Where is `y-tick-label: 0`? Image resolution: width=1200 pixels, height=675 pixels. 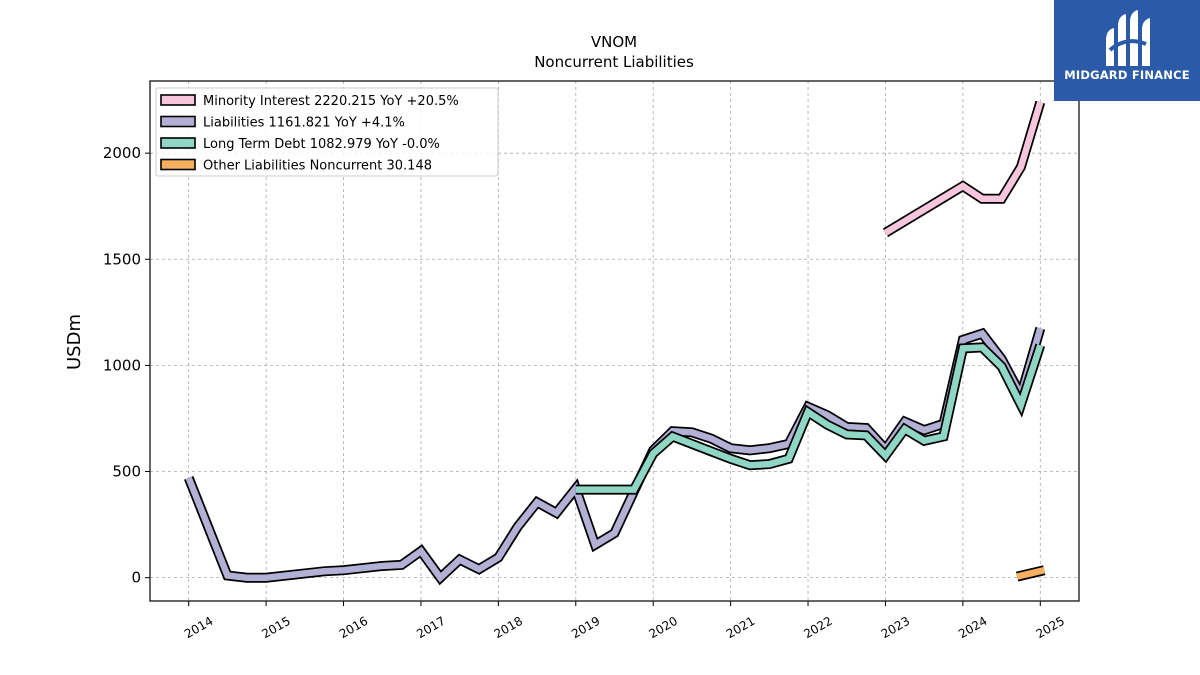 y-tick-label: 0 is located at coordinates (136, 578).